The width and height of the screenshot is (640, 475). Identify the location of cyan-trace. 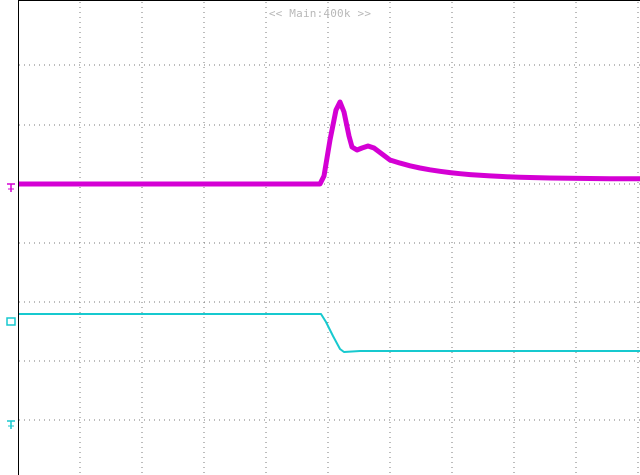
(329, 333).